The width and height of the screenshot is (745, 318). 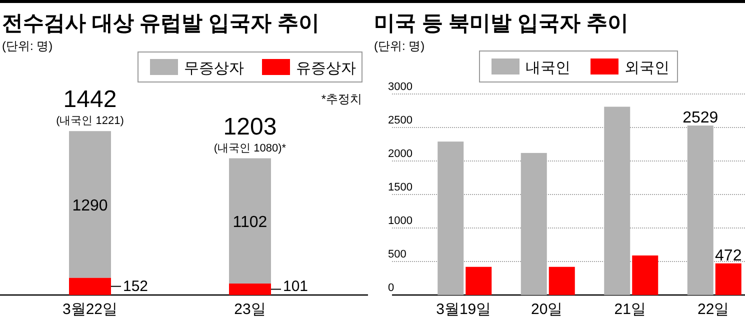 What do you see at coordinates (326, 68) in the screenshot?
I see `legend-label: 유증상자` at bounding box center [326, 68].